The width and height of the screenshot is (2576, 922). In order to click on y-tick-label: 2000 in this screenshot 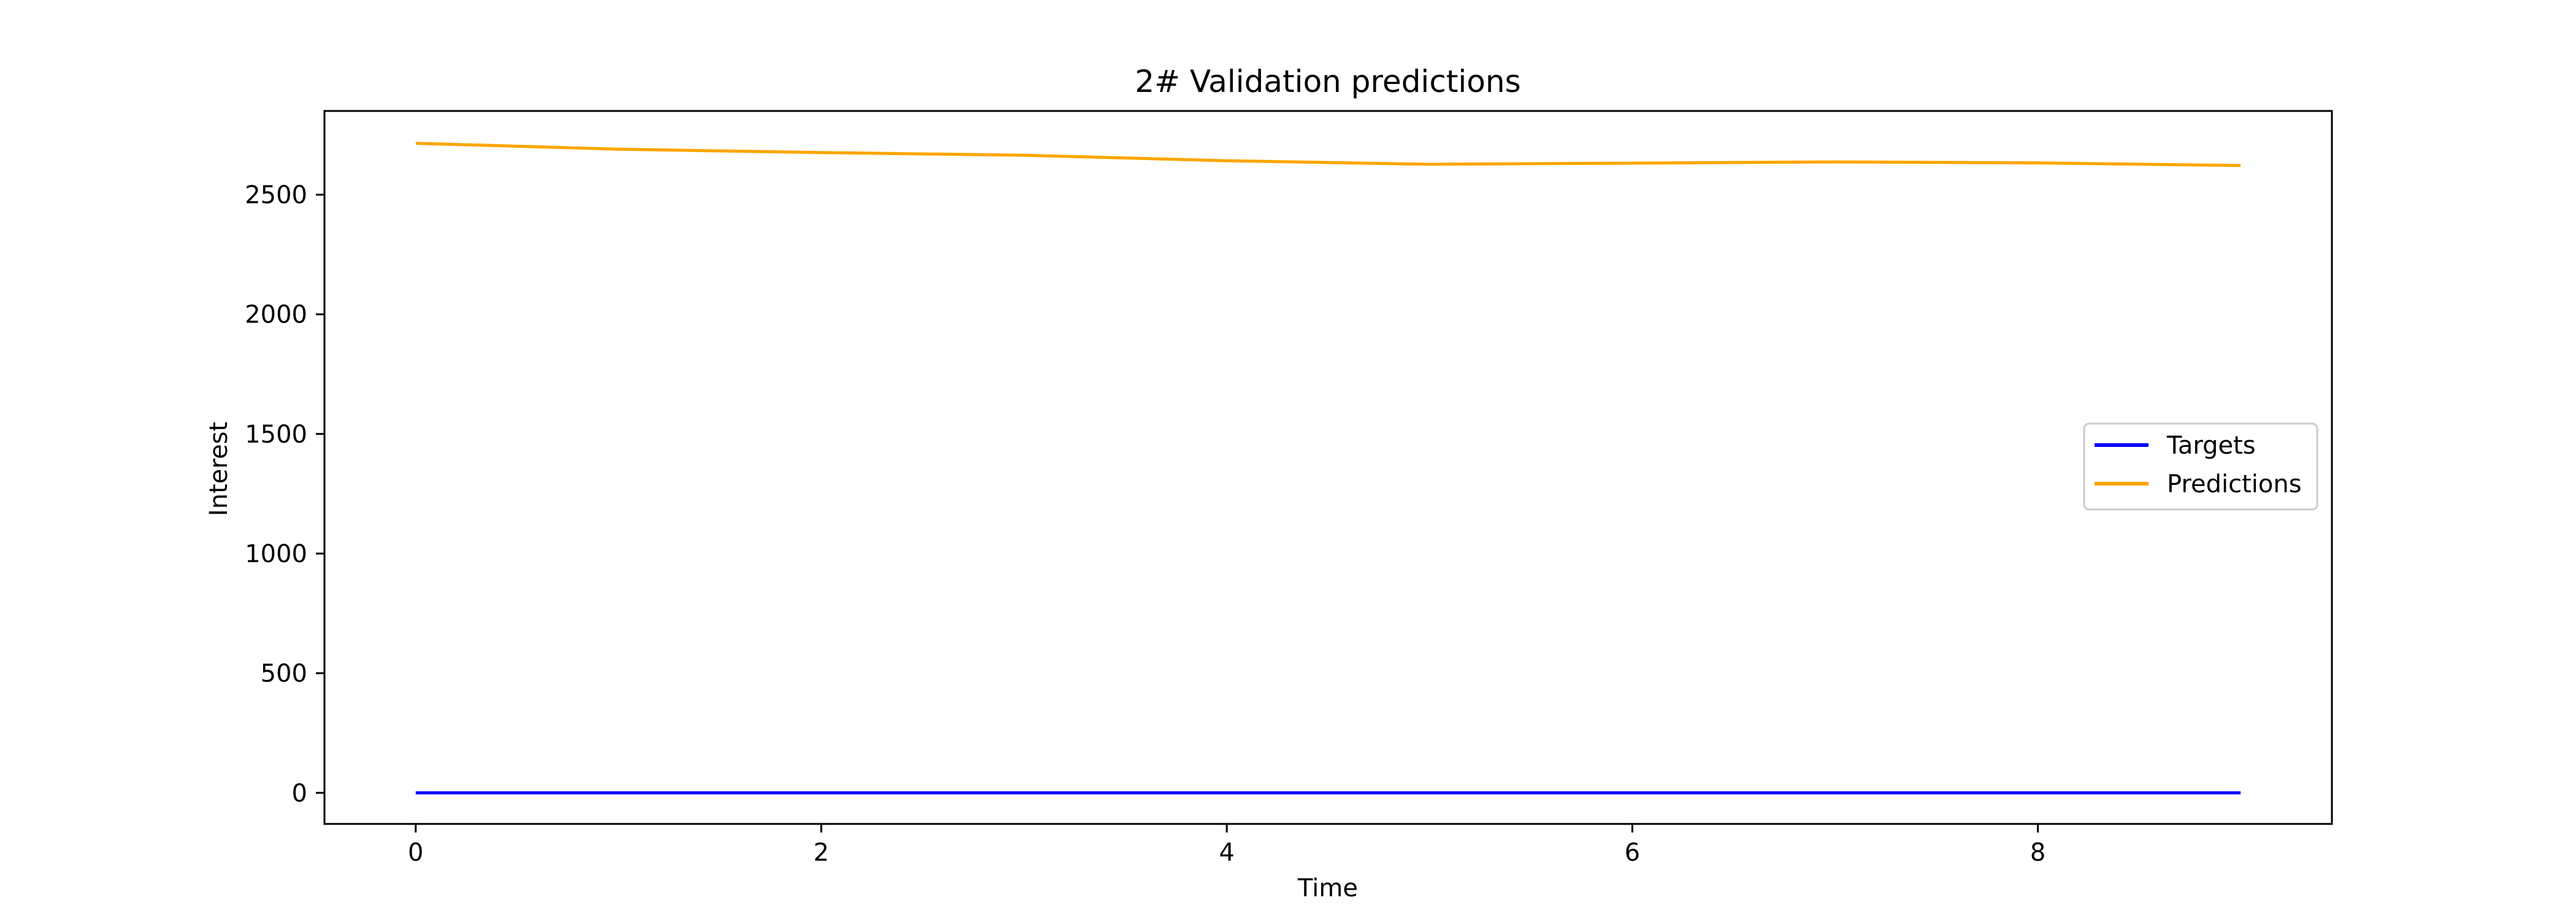, I will do `click(276, 315)`.